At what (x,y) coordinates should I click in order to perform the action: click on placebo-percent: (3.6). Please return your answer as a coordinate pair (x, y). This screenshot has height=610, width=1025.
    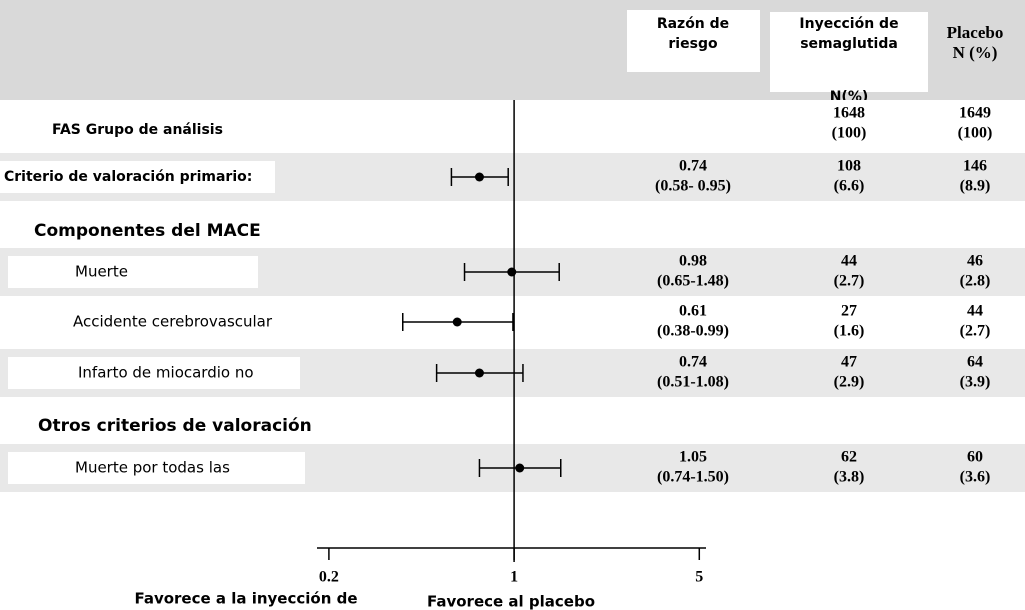
    Looking at the image, I should click on (975, 477).